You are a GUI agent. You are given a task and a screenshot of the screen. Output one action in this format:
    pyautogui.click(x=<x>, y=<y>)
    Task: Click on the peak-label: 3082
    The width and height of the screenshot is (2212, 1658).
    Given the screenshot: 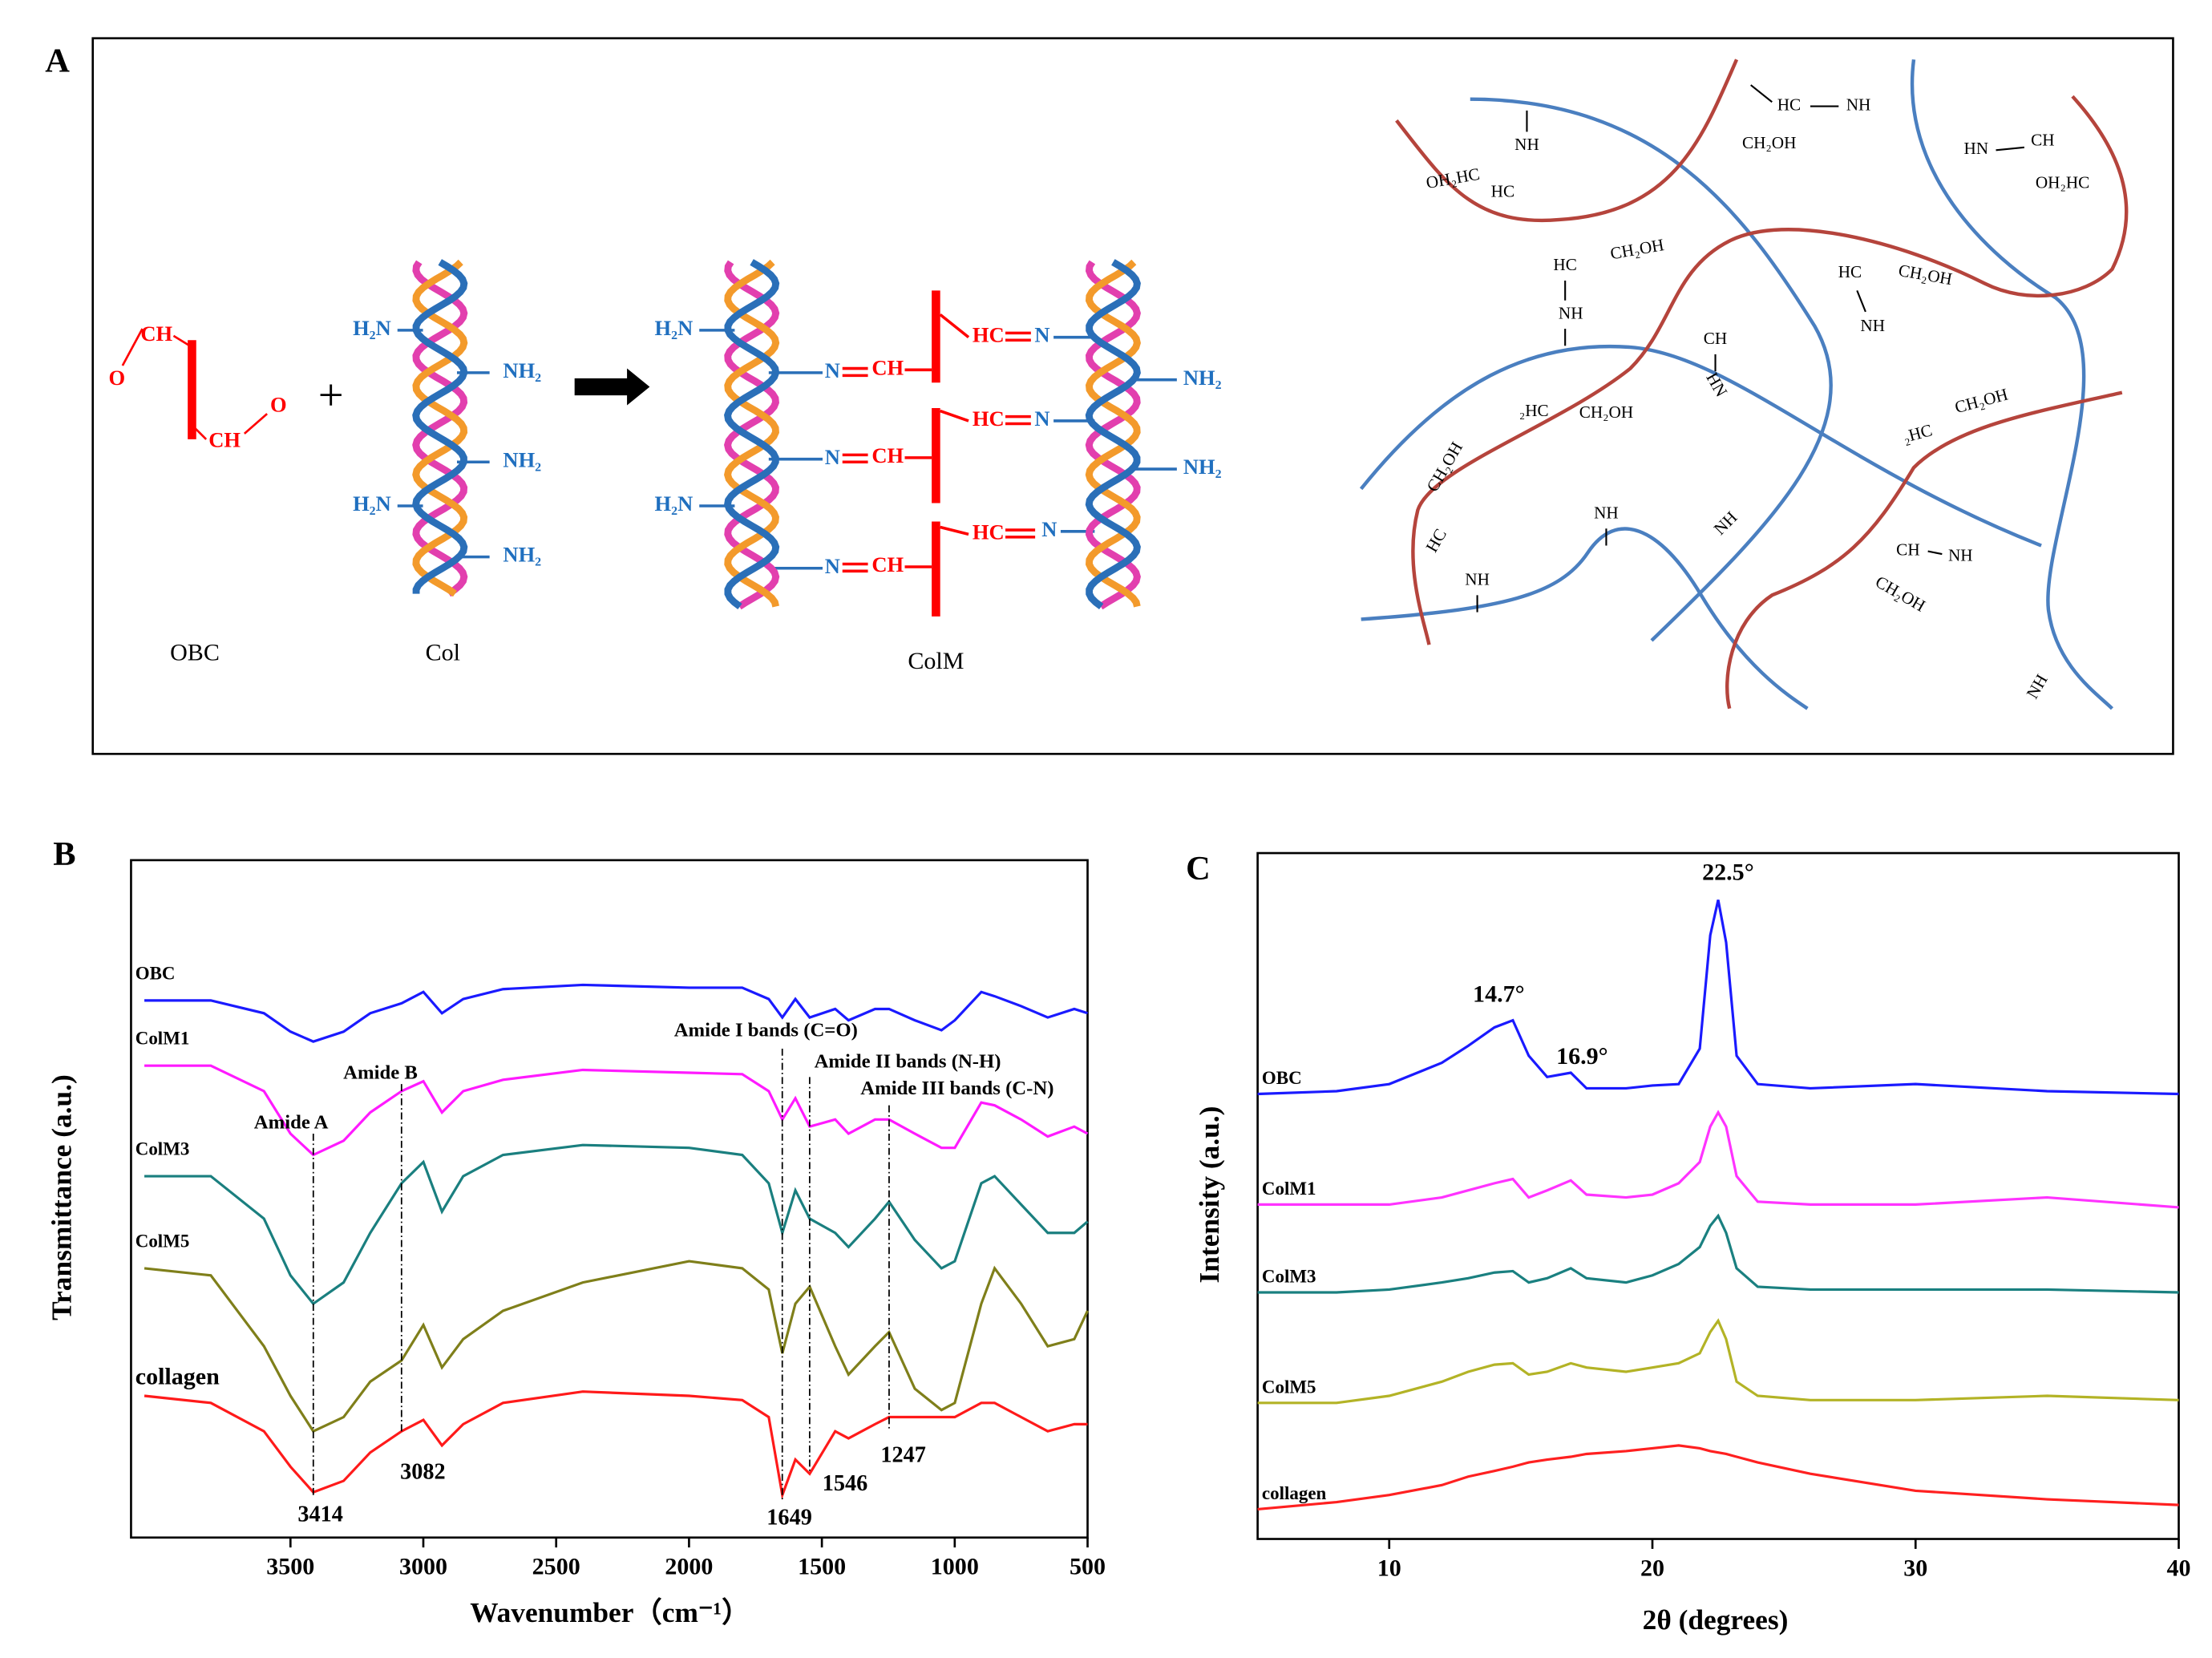 What is the action you would take?
    pyautogui.click(x=423, y=1472)
    